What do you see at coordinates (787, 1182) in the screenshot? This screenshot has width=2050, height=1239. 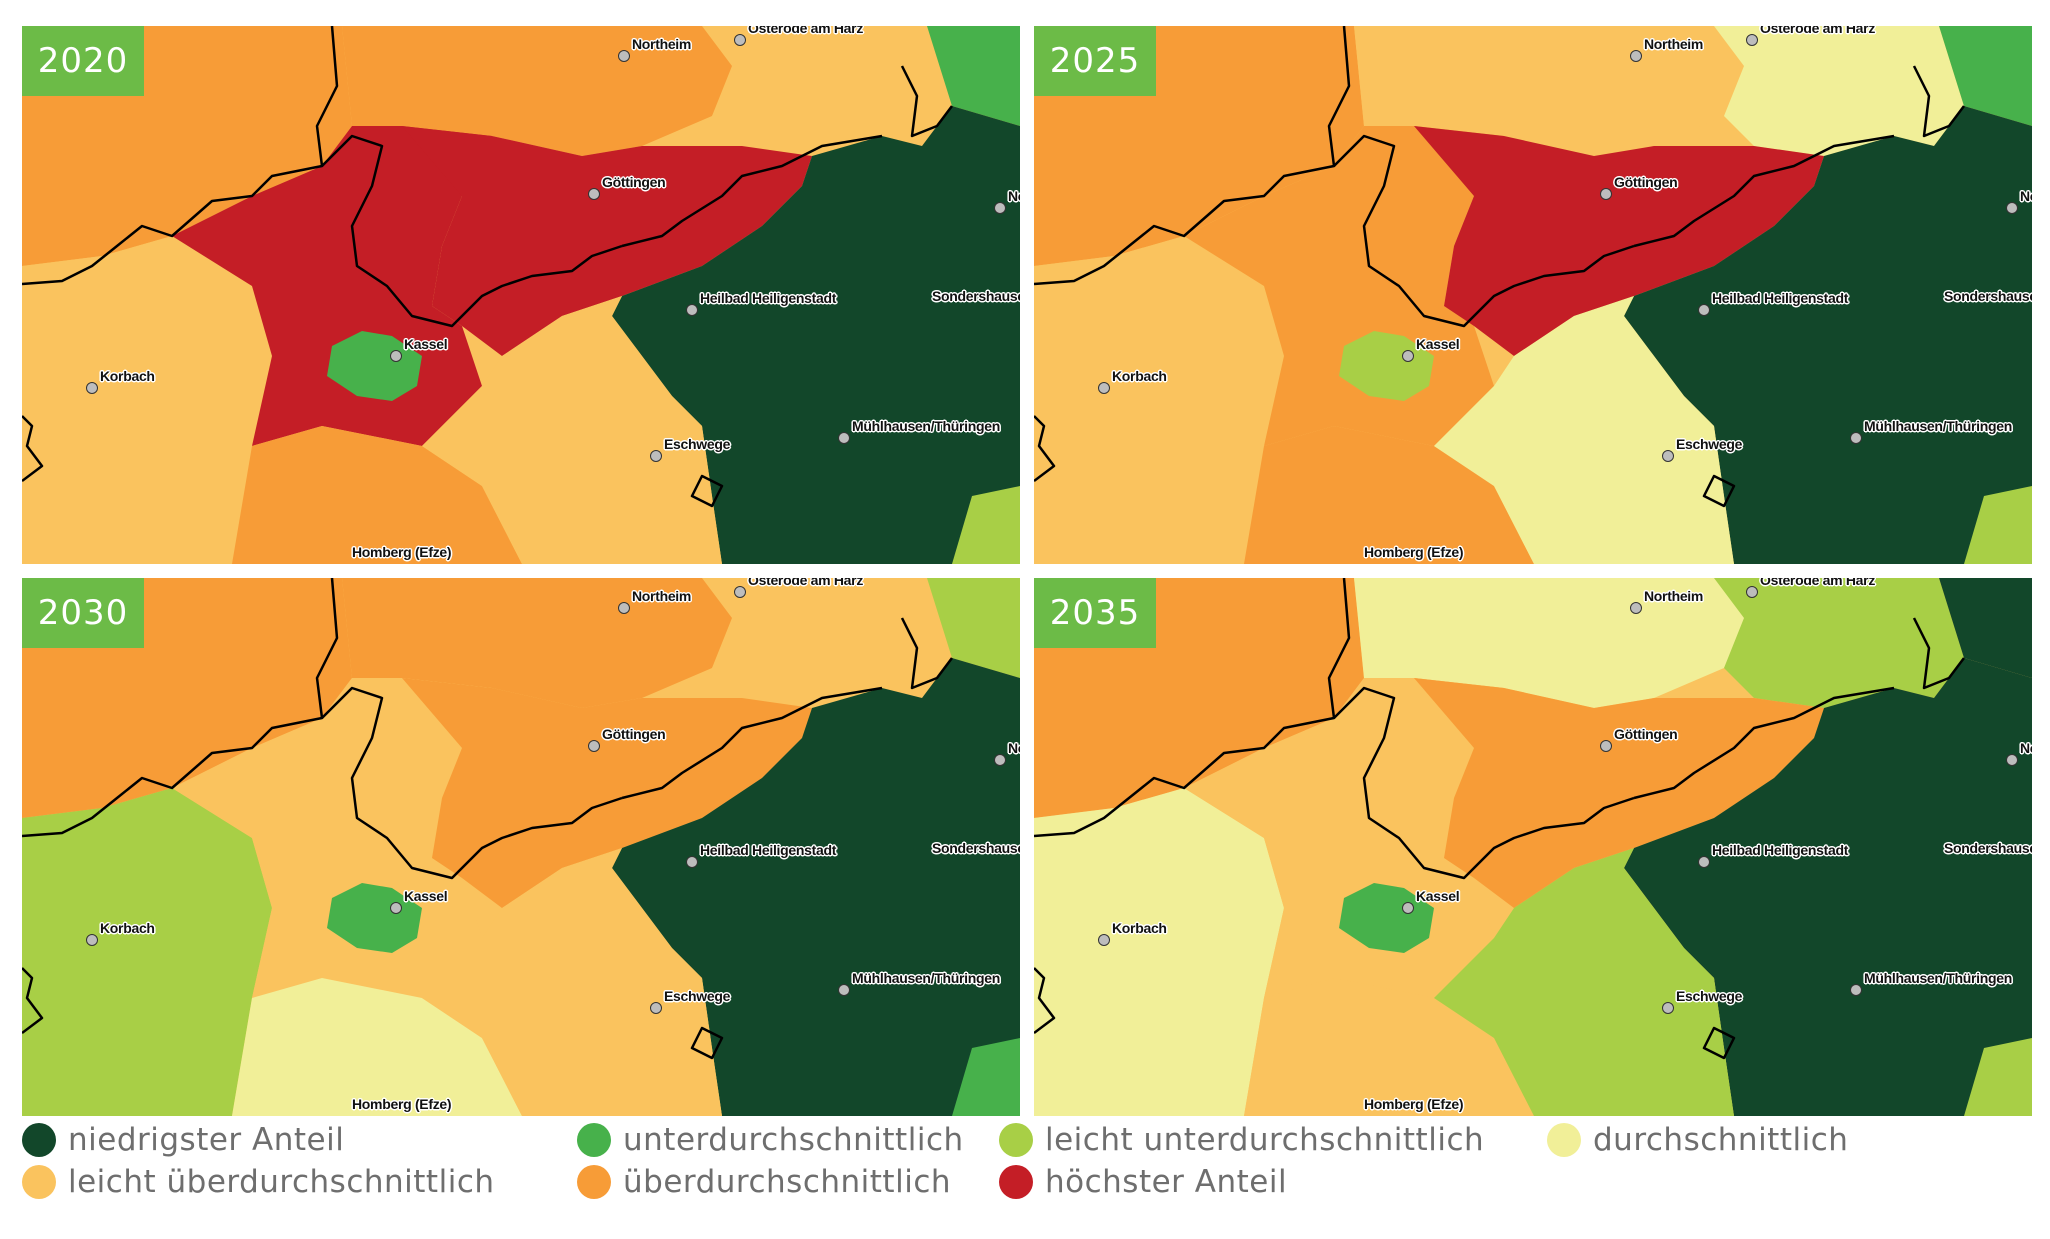 I see `legend-label: überdurchschnittlich` at bounding box center [787, 1182].